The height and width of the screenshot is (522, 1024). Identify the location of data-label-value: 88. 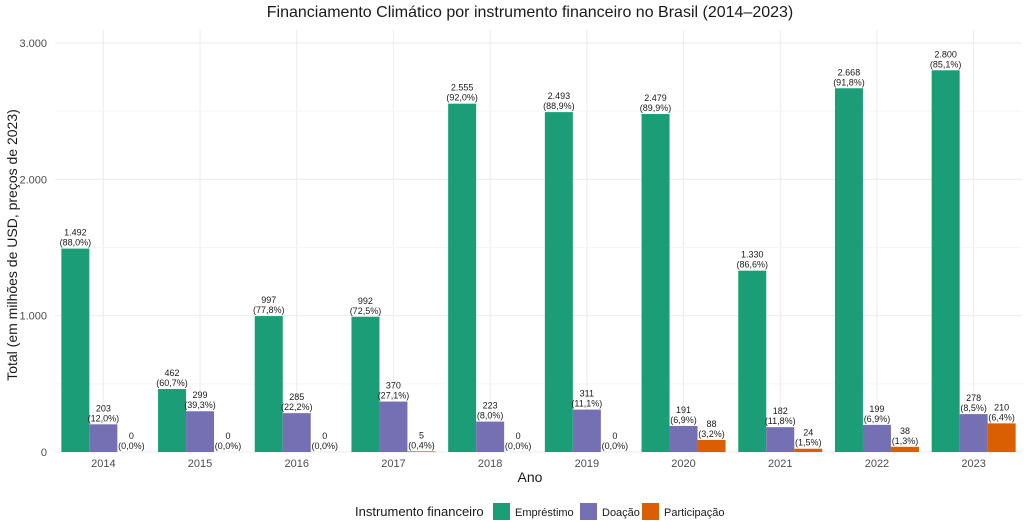
(712, 424).